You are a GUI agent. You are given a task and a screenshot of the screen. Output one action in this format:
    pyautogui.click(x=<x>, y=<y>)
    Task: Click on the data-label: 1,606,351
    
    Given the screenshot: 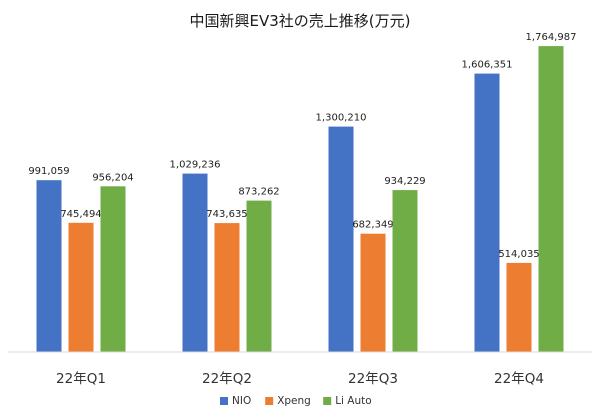 What is the action you would take?
    pyautogui.click(x=487, y=65)
    